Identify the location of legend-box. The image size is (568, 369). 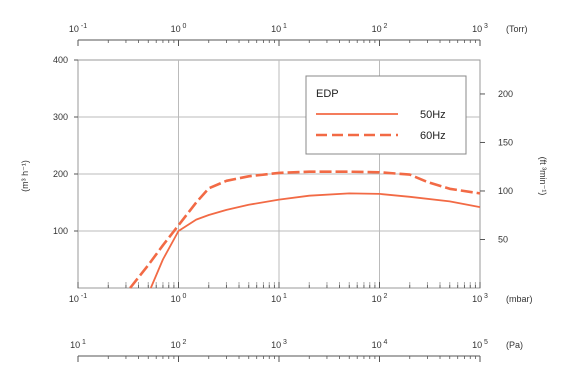
(386, 115).